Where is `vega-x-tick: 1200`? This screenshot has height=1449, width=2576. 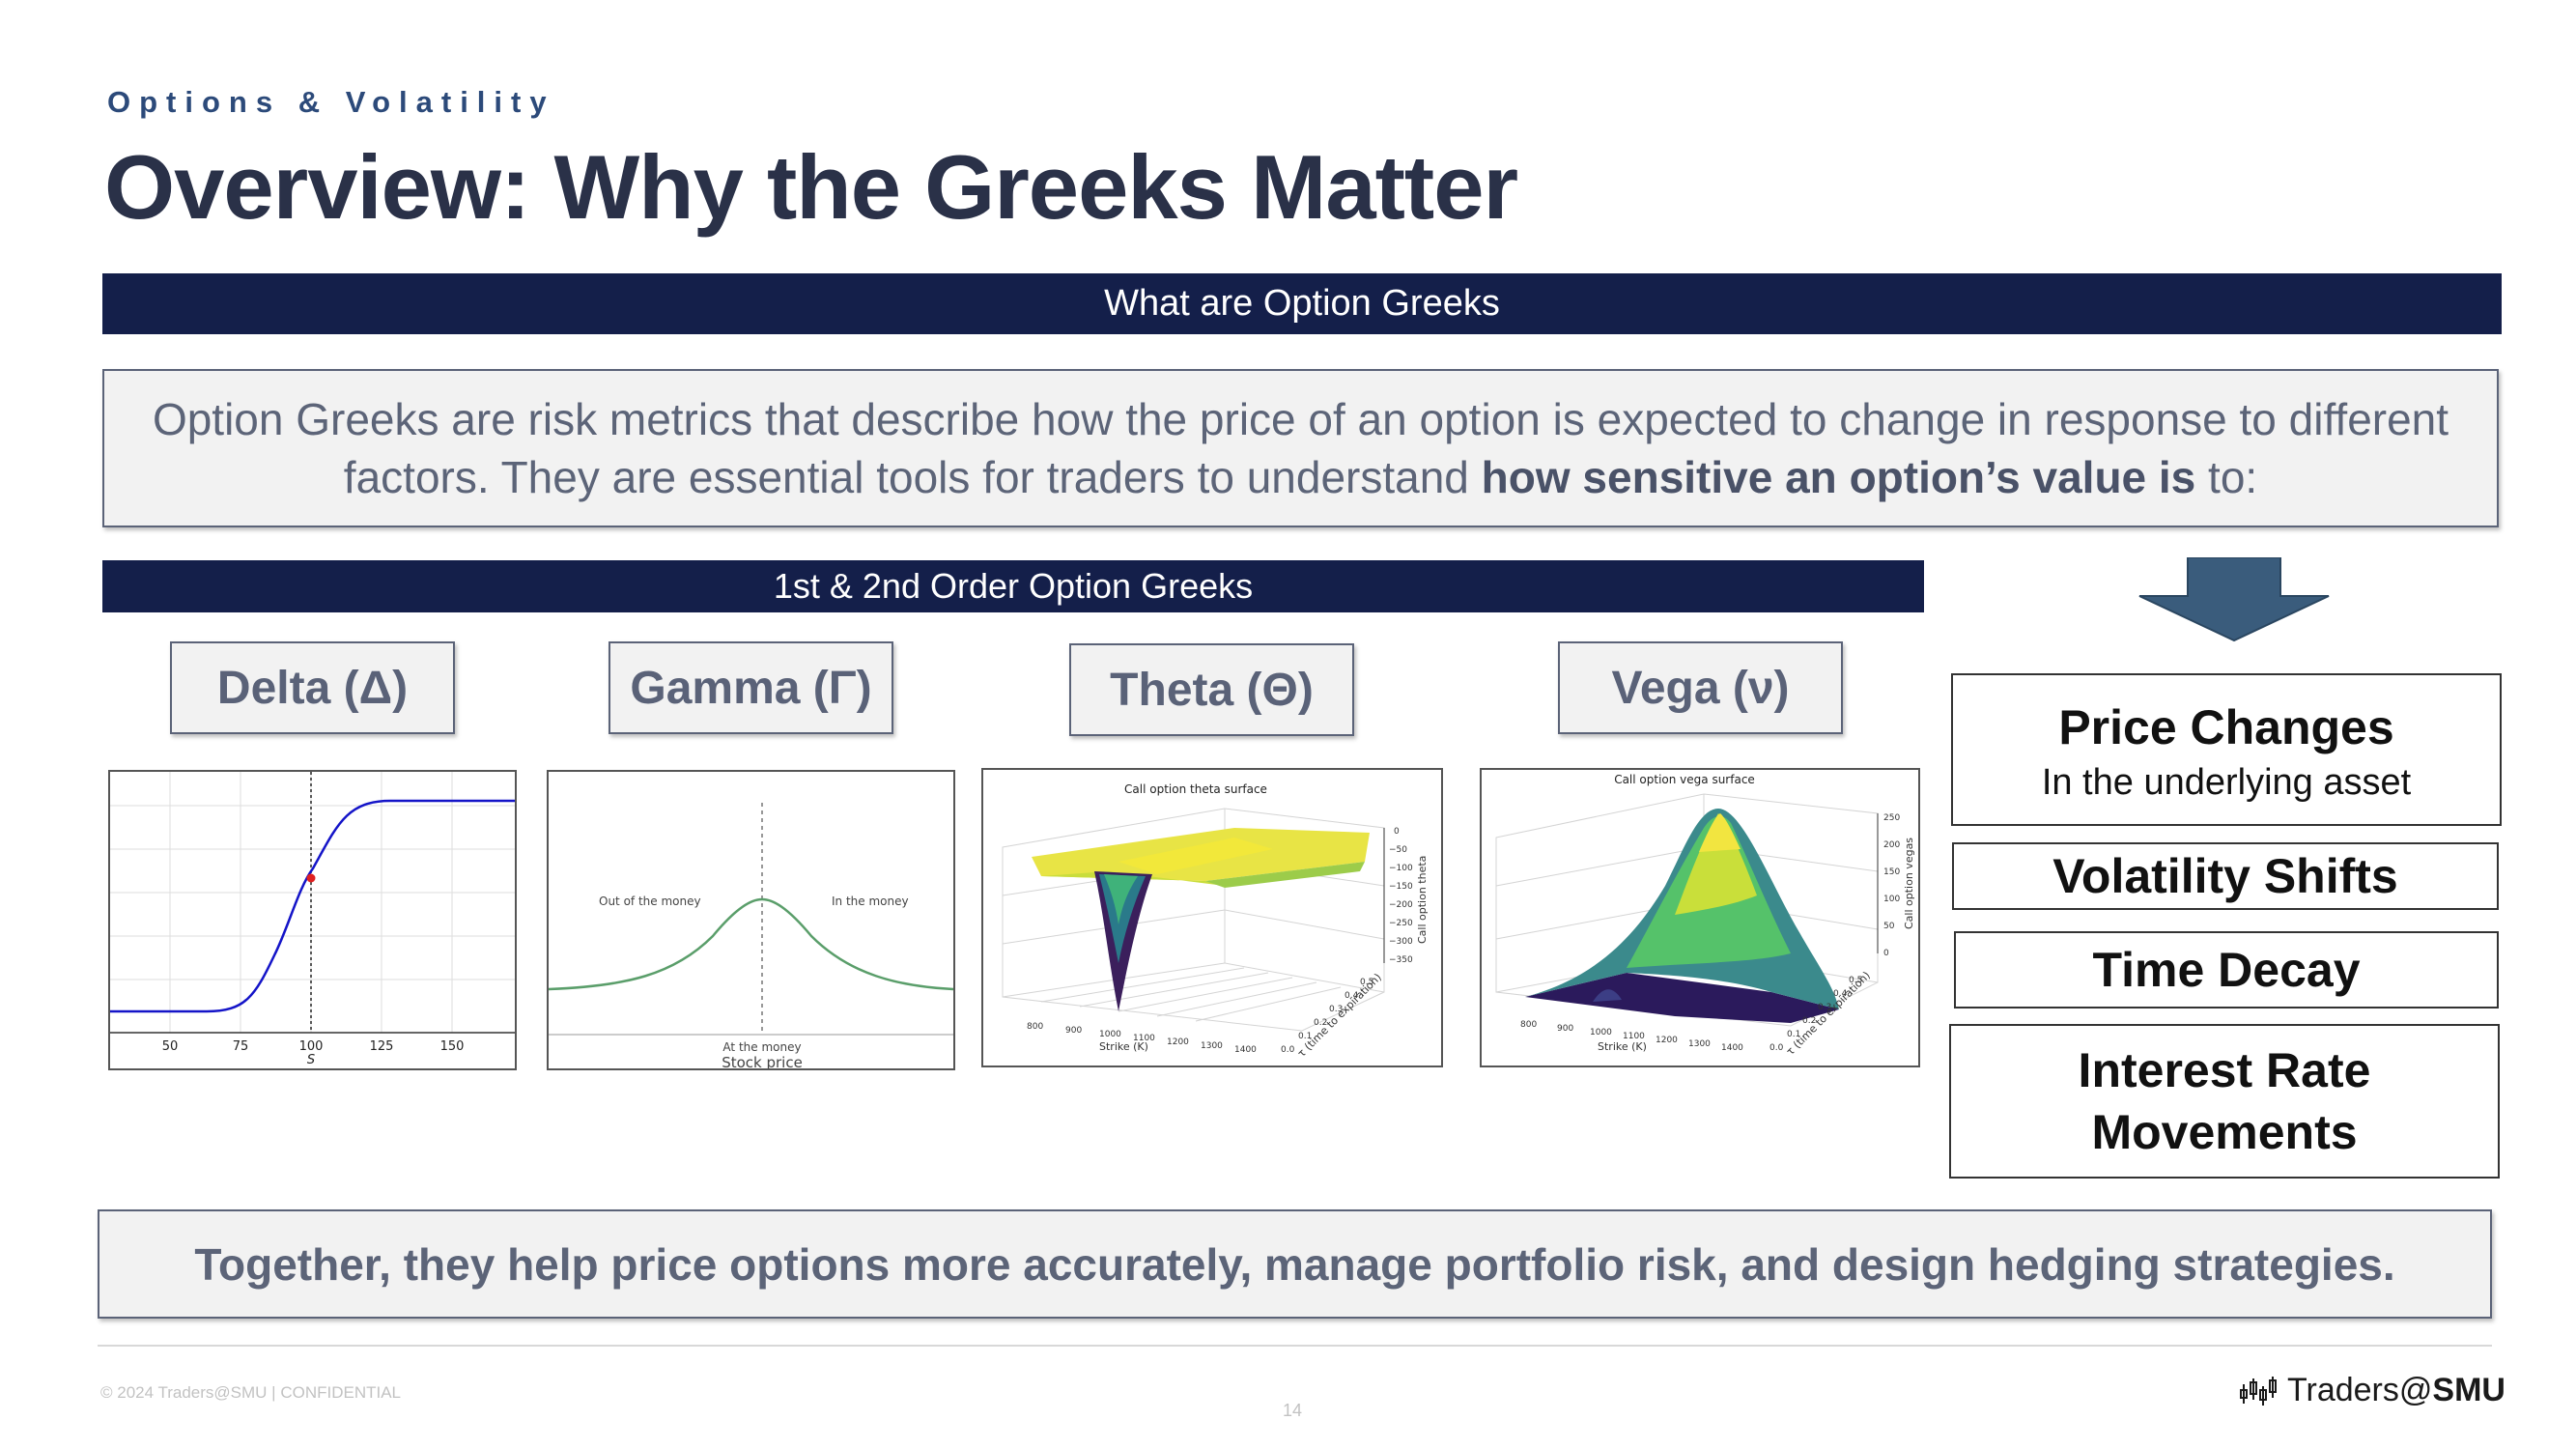 vega-x-tick: 1200 is located at coordinates (1667, 1040).